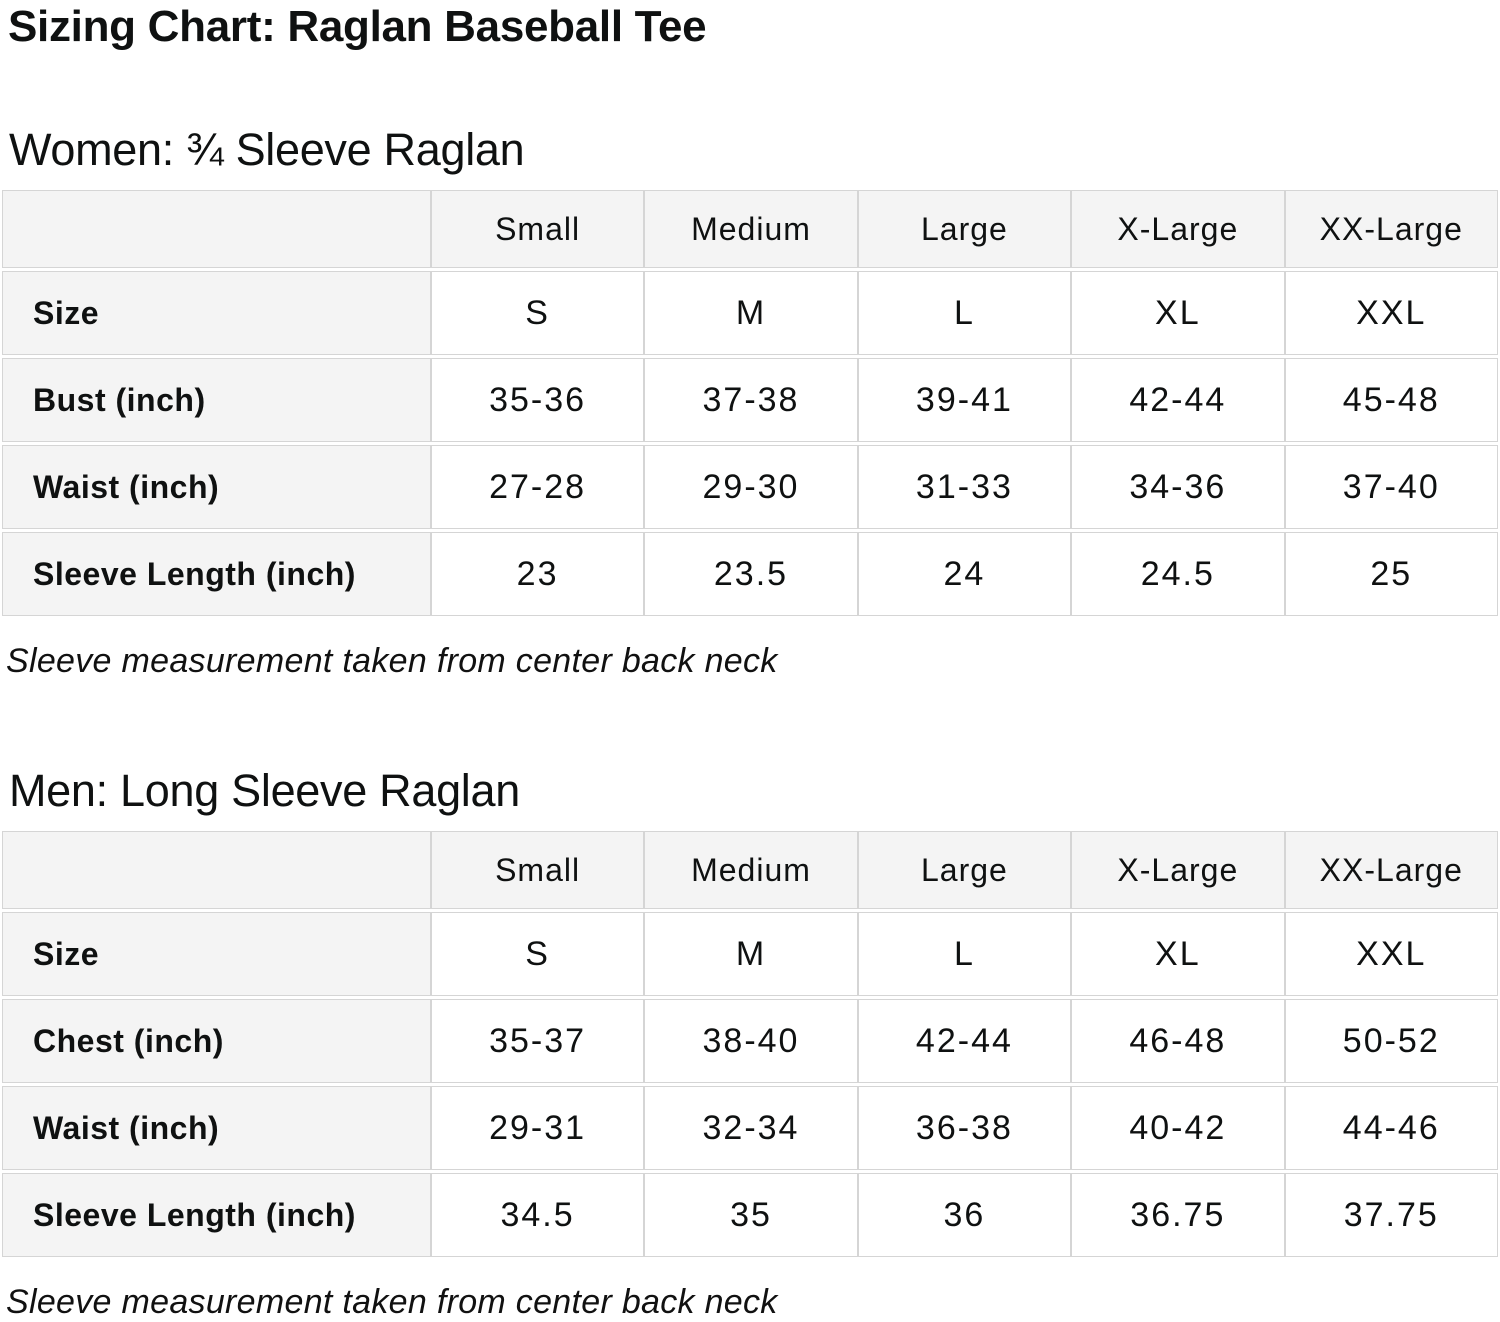 The width and height of the screenshot is (1500, 1322). Describe the element at coordinates (216, 400) in the screenshot. I see `row-label: Bust (inch)` at that location.